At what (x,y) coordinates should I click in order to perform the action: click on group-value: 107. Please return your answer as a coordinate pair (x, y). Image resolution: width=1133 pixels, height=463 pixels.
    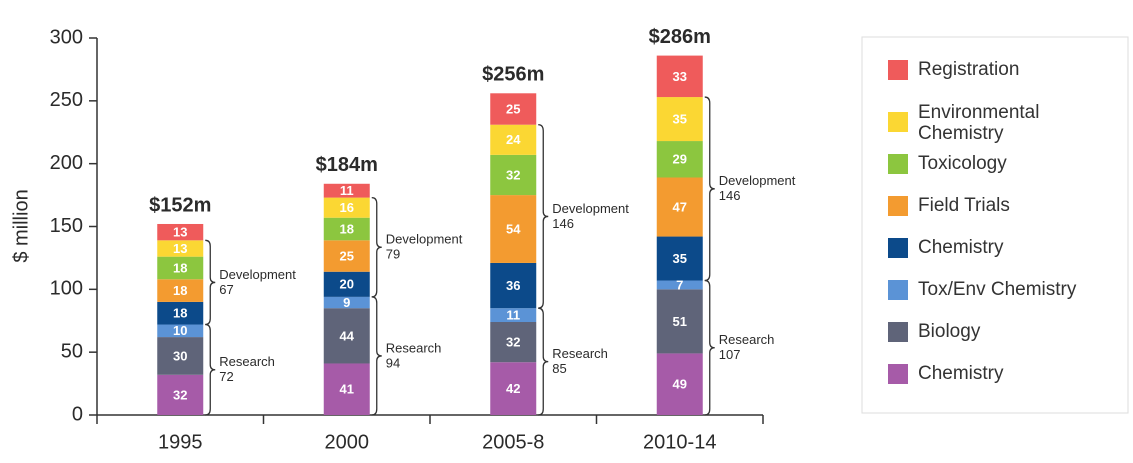
    Looking at the image, I should click on (730, 354).